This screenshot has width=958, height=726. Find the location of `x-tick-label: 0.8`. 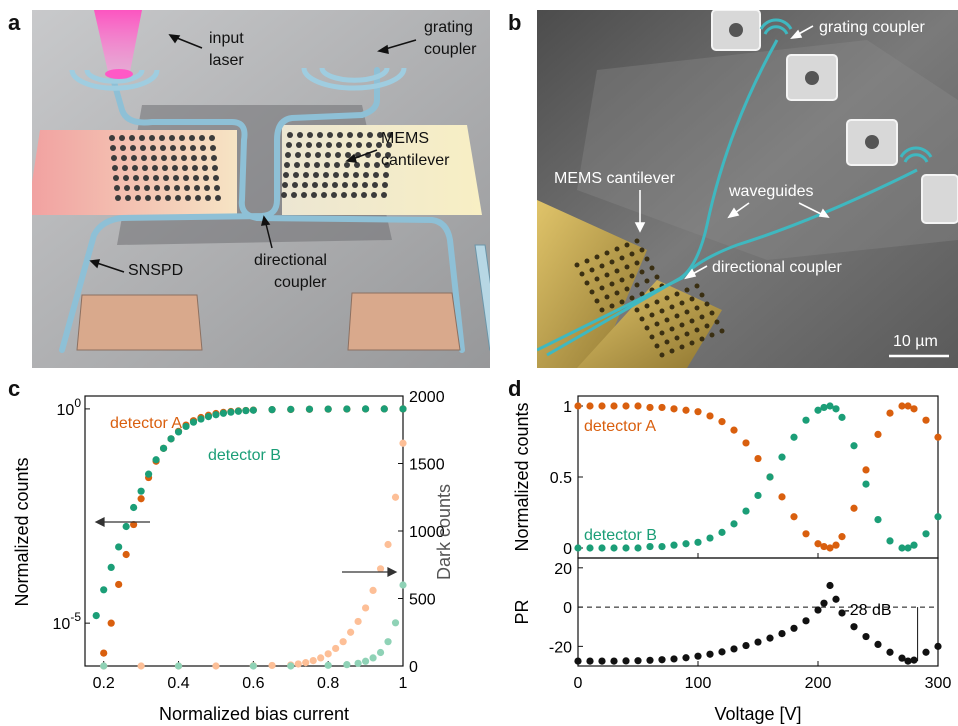

x-tick-label: 0.8 is located at coordinates (328, 683).